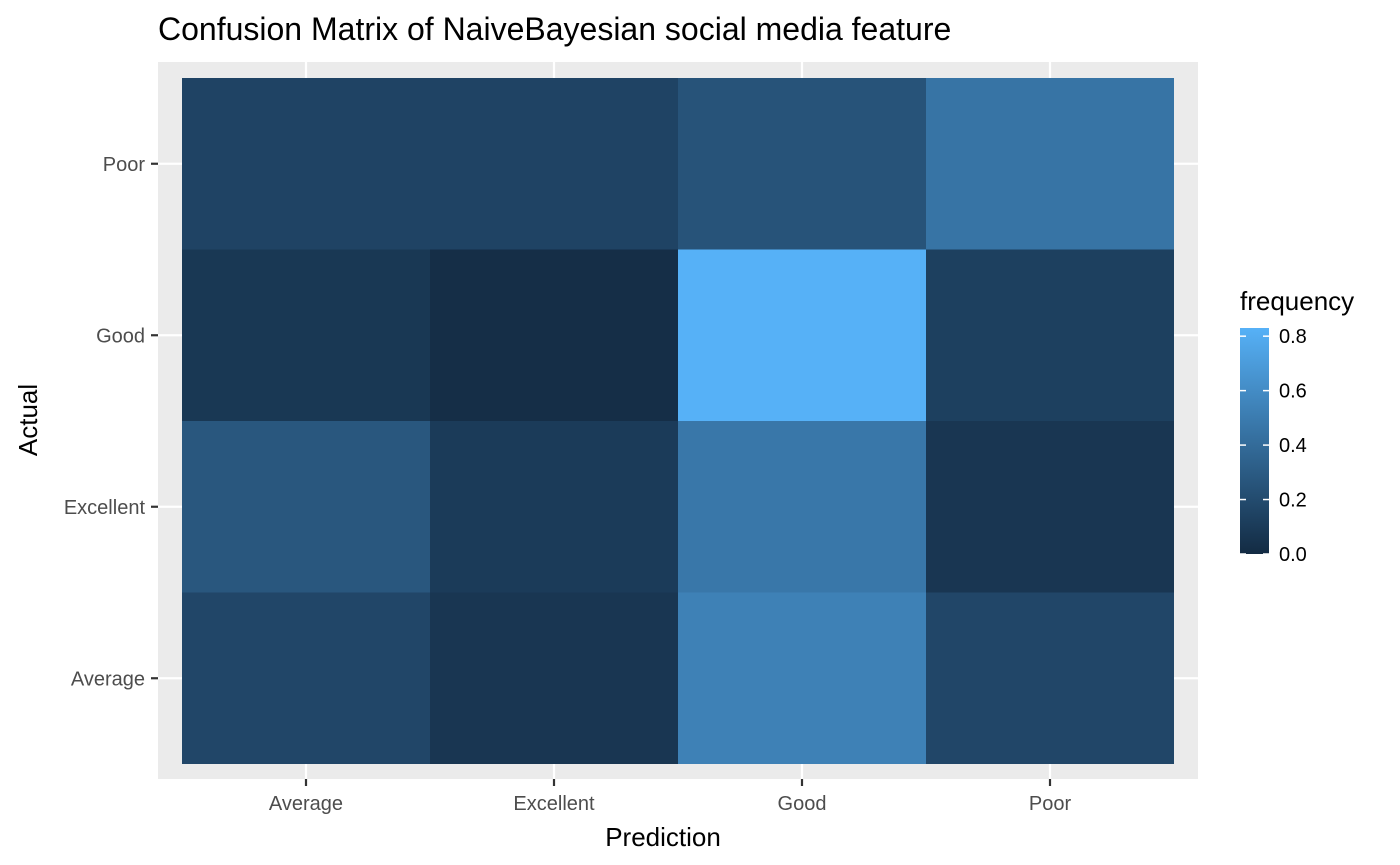 Image resolution: width=1400 pixels, height=865 pixels. Describe the element at coordinates (111, 422) in the screenshot. I see `y-axis: Average Excellent Good Poor` at that location.